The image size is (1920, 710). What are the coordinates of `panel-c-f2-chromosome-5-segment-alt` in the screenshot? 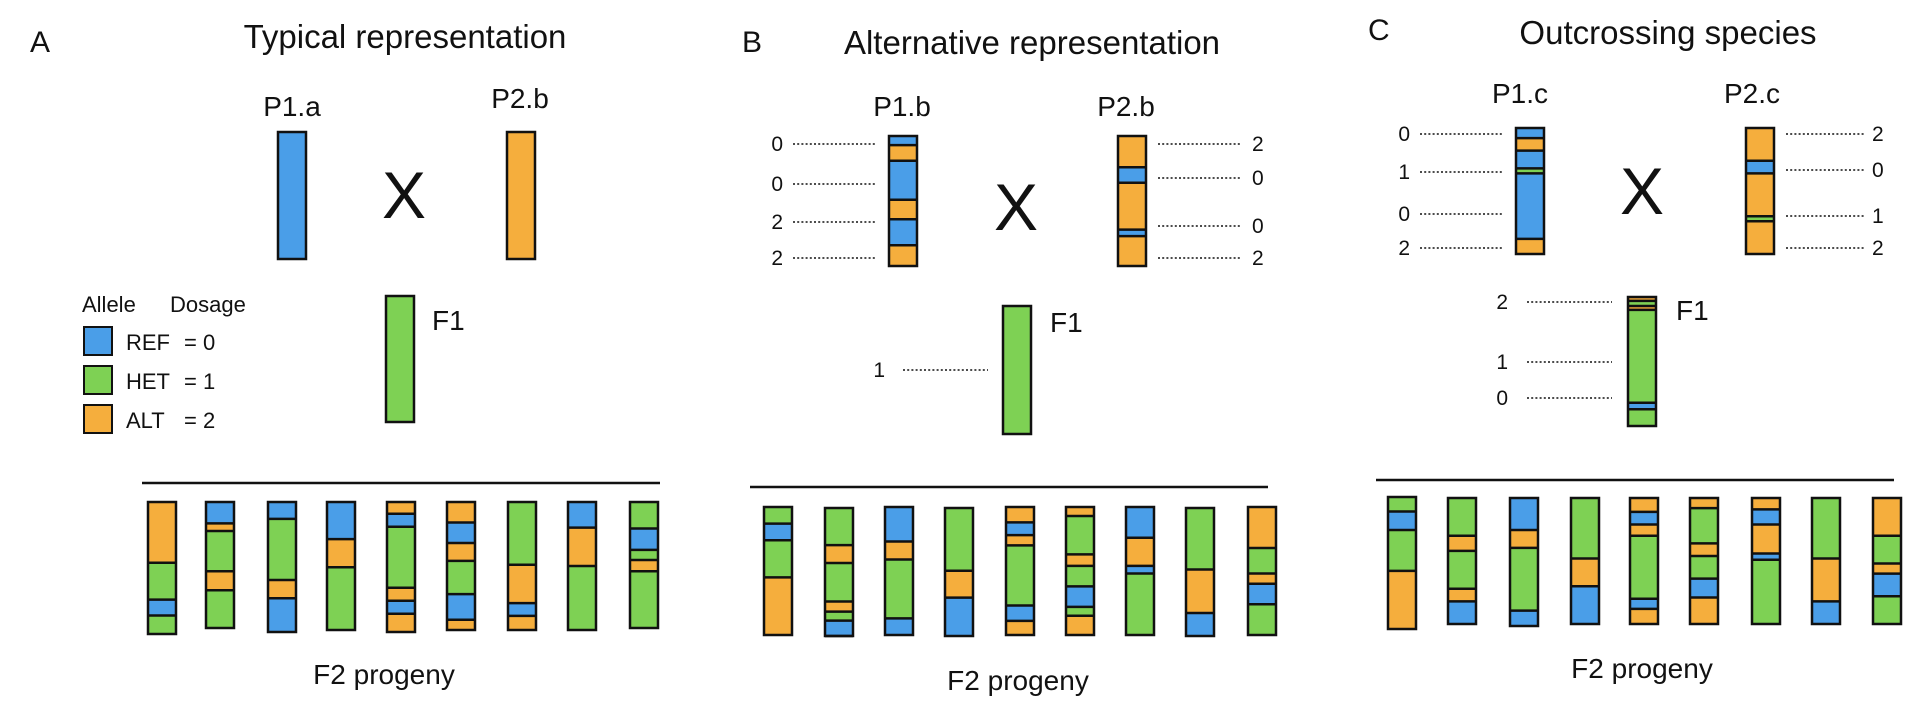 It's located at (1644, 530).